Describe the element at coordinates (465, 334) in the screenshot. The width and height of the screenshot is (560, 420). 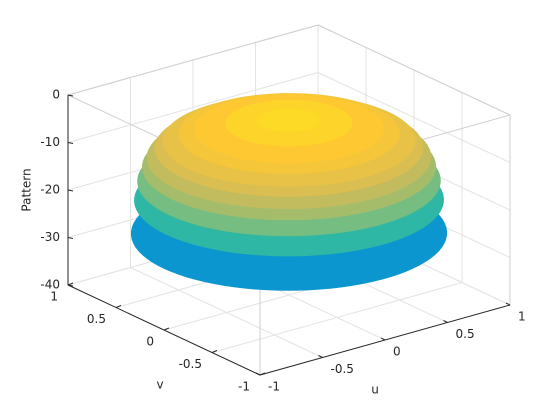
I see `x-tick-label: 0.5` at that location.